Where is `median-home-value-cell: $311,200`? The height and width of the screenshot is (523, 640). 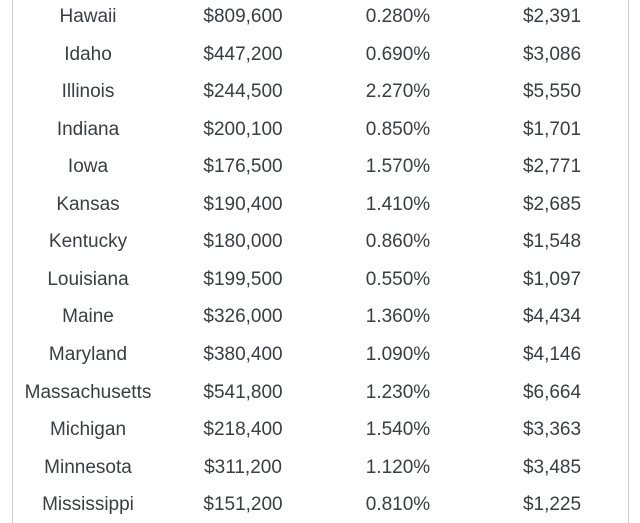
median-home-value-cell: $311,200 is located at coordinates (243, 467).